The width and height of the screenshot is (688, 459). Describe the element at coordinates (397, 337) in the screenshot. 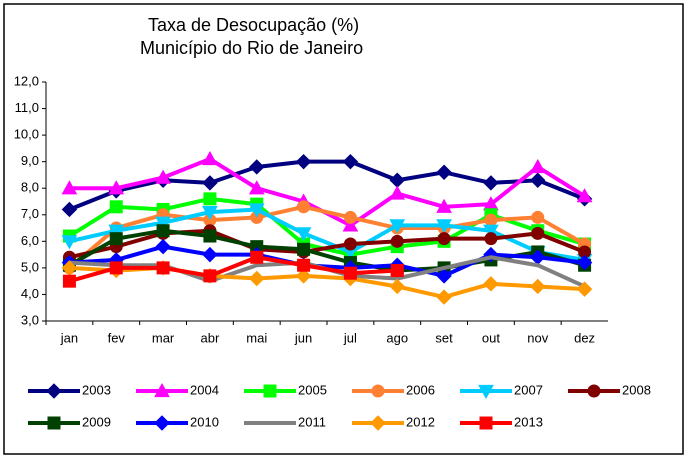

I see `x-tick-label: ago` at that location.